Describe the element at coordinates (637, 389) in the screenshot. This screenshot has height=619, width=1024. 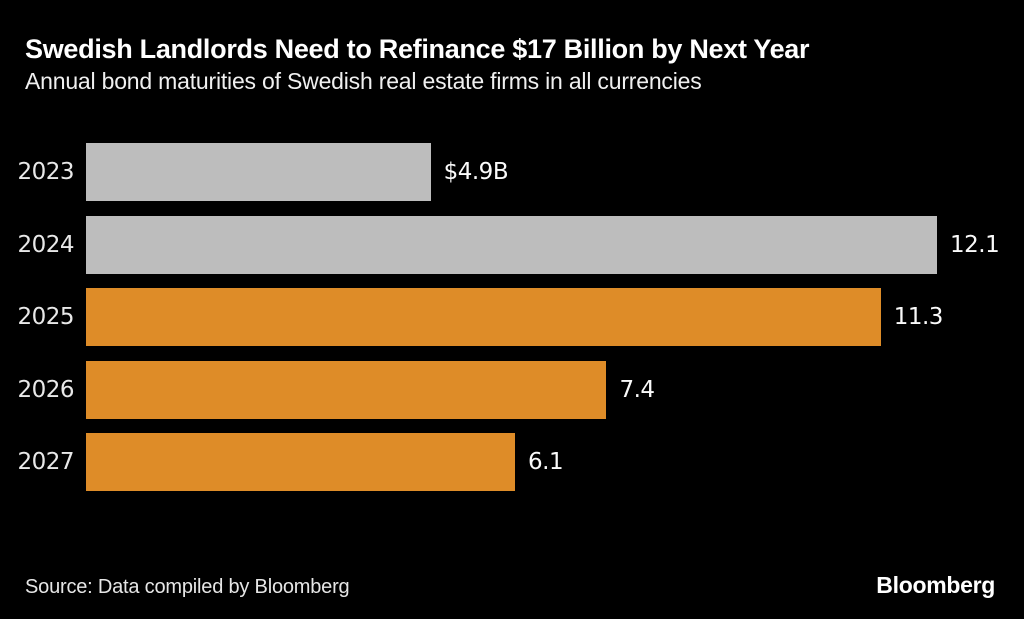
I see `value-label: 7.4` at that location.